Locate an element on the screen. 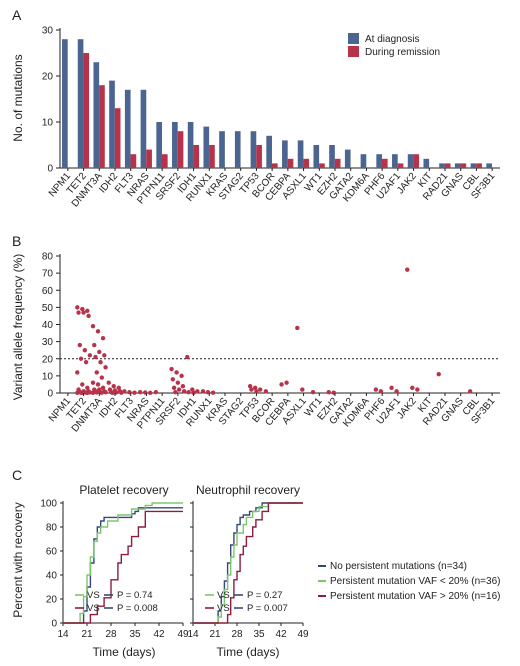 This screenshot has width=520, height=666. platelet-xtick-label: 42 is located at coordinates (159, 634).